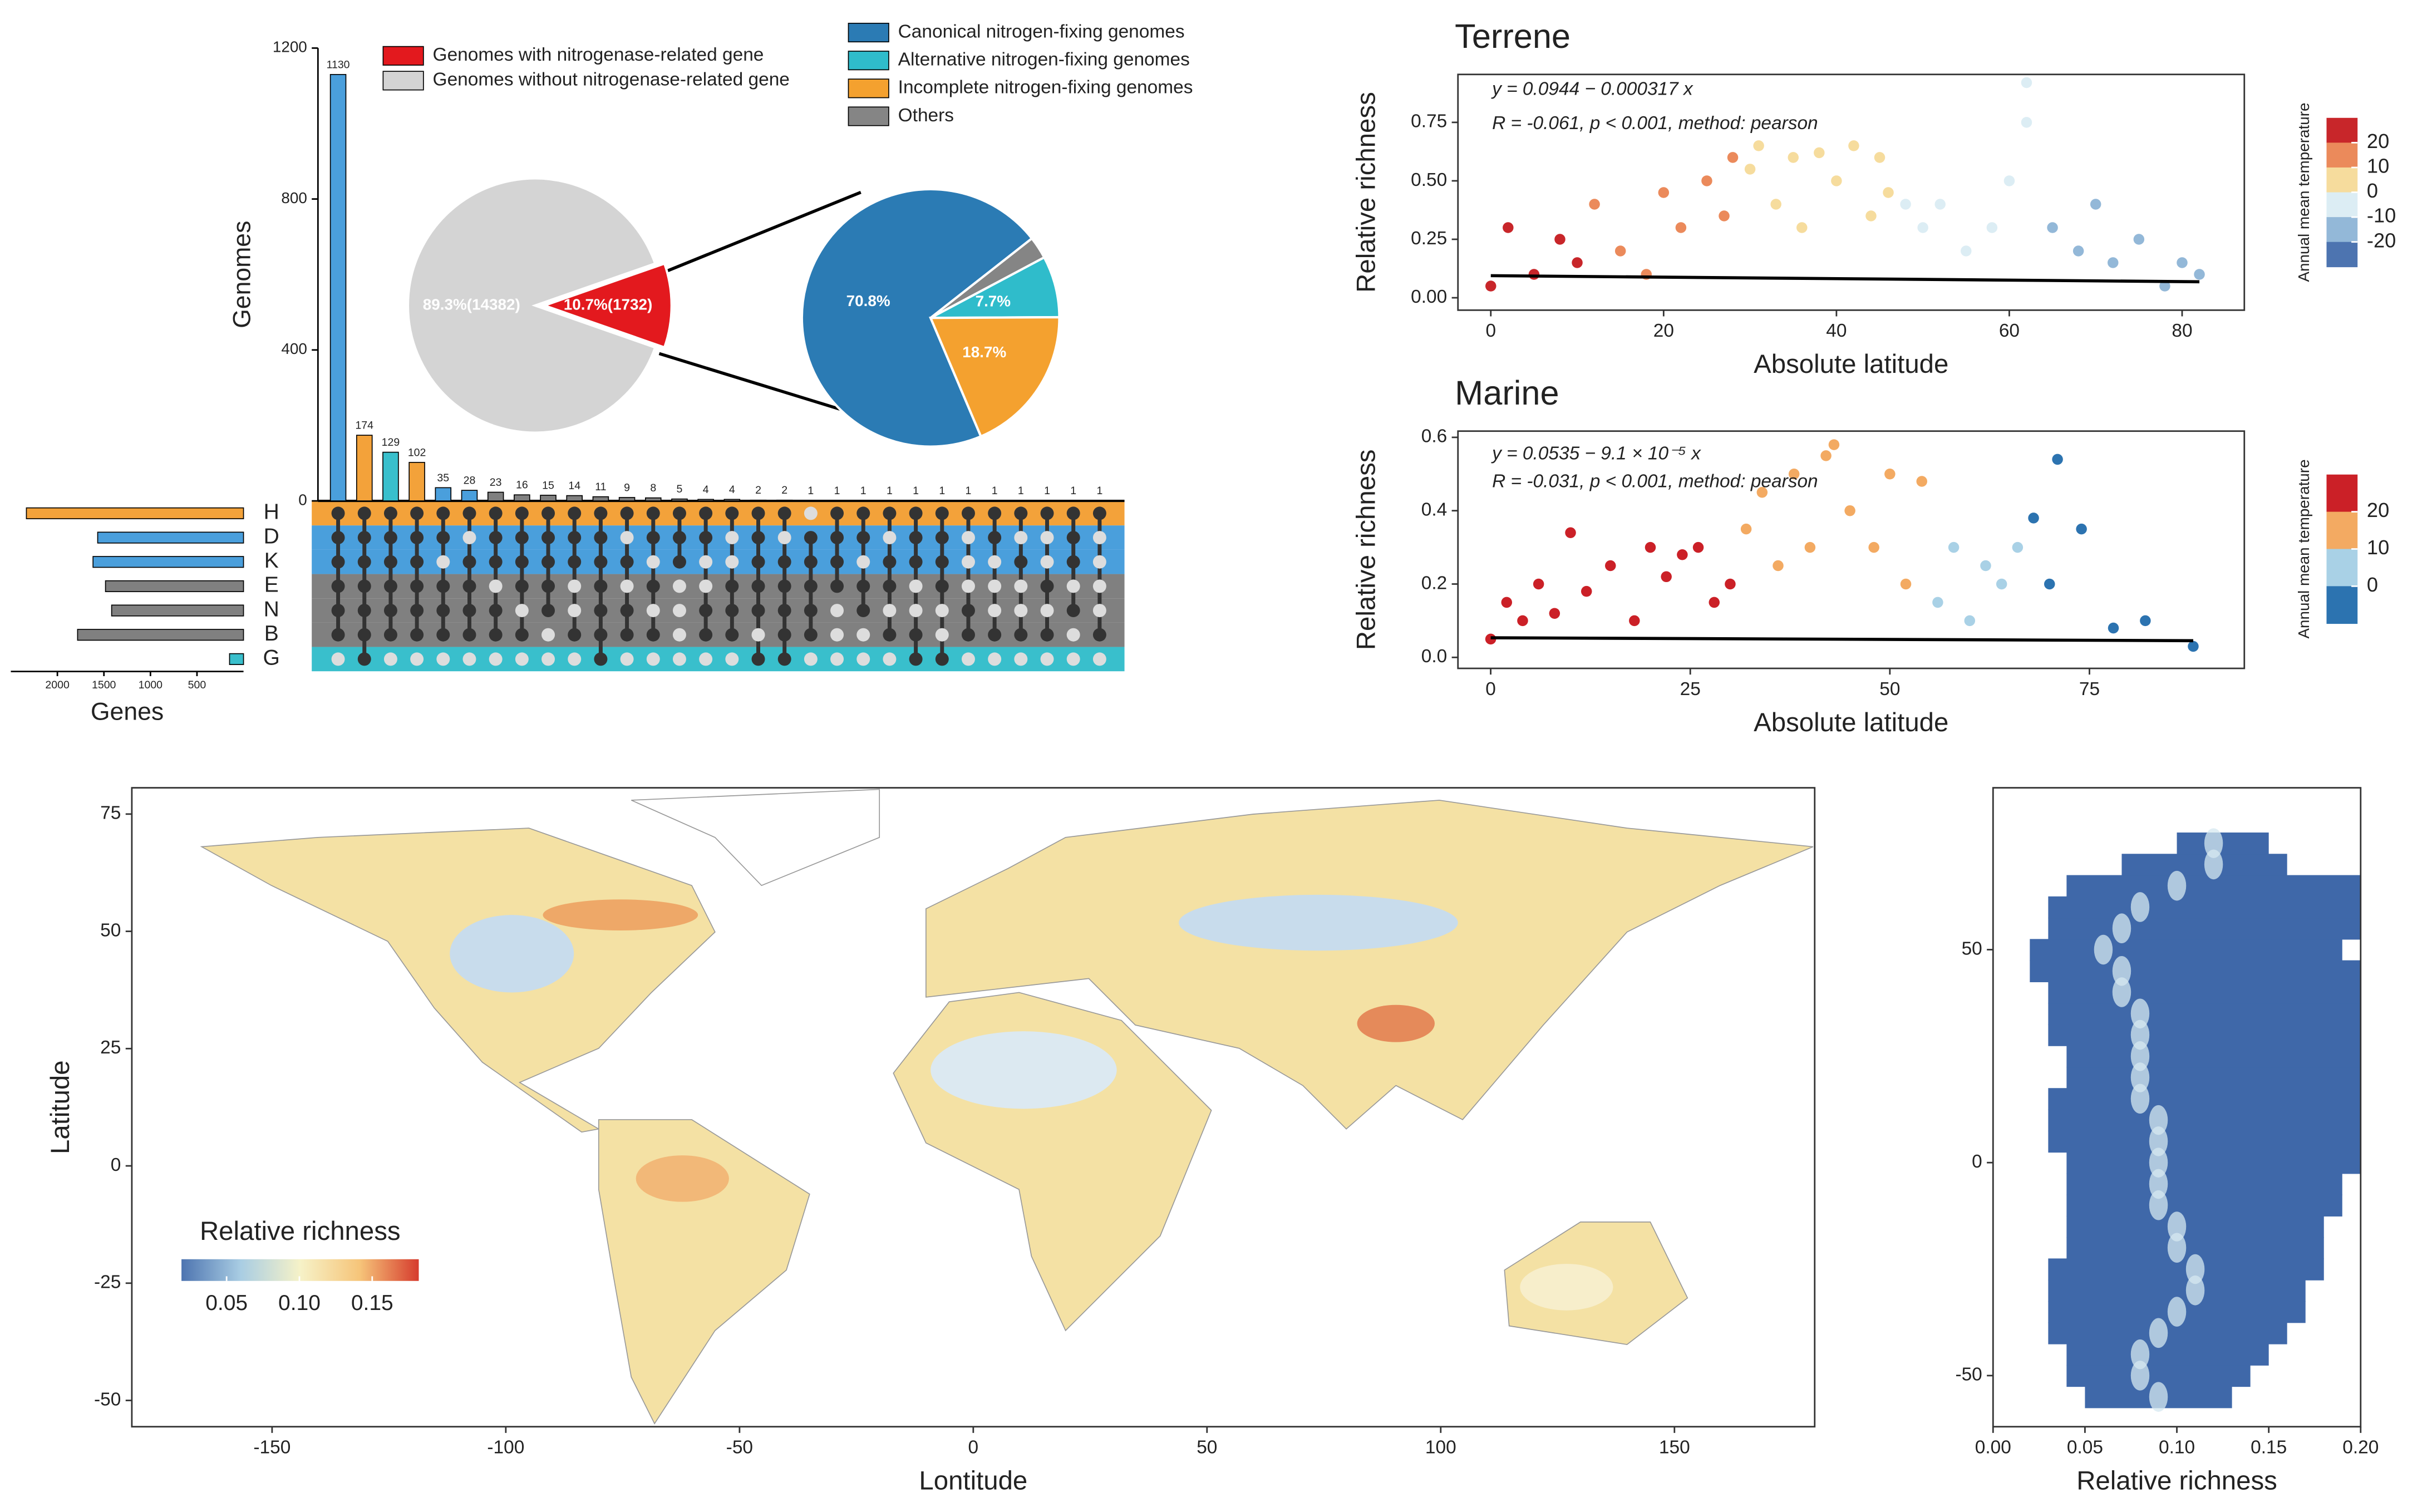 The width and height of the screenshot is (2432, 1512). What do you see at coordinates (271, 536) in the screenshot?
I see `set-label: D` at bounding box center [271, 536].